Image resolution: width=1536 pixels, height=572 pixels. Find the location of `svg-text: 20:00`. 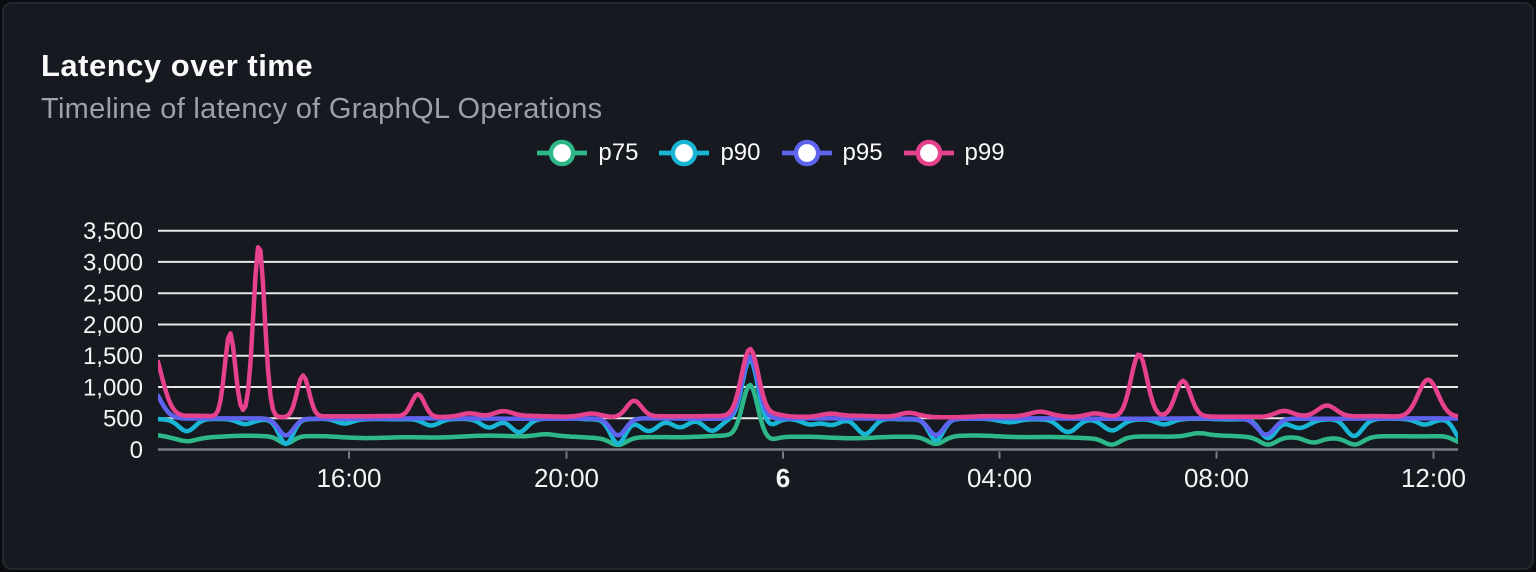

svg-text: 20:00 is located at coordinates (566, 478).